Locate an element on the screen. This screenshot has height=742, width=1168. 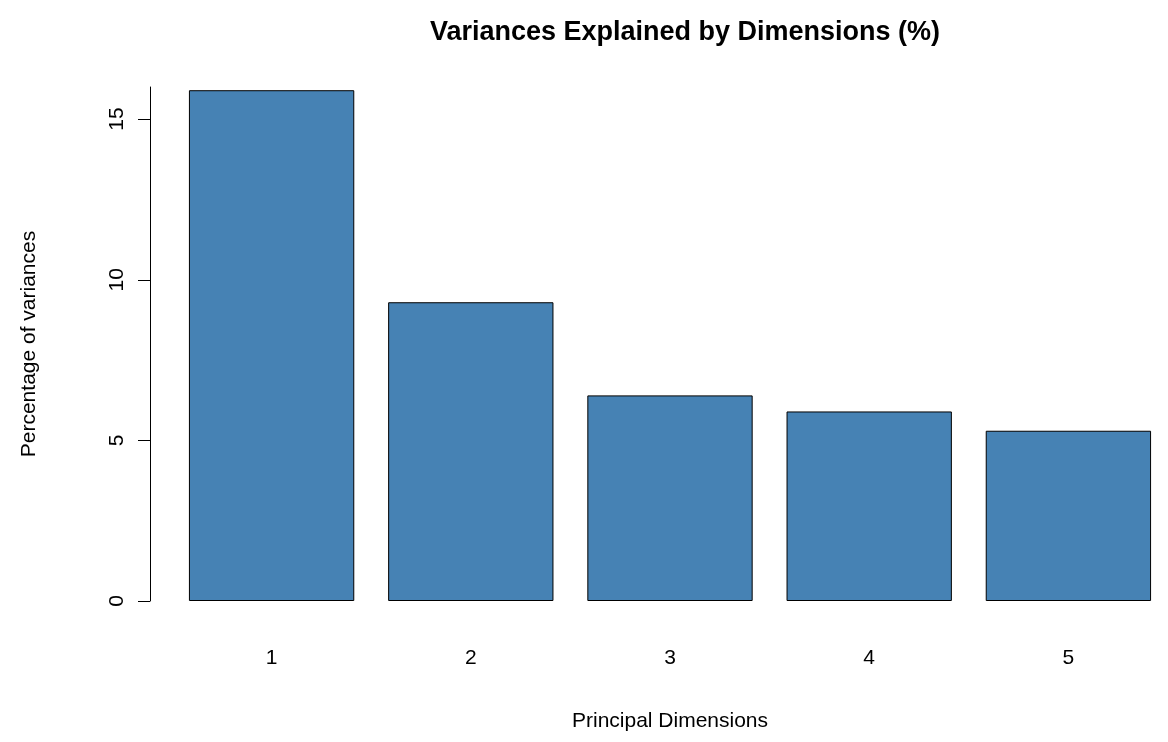
x-tick-label: 3 is located at coordinates (670, 656).